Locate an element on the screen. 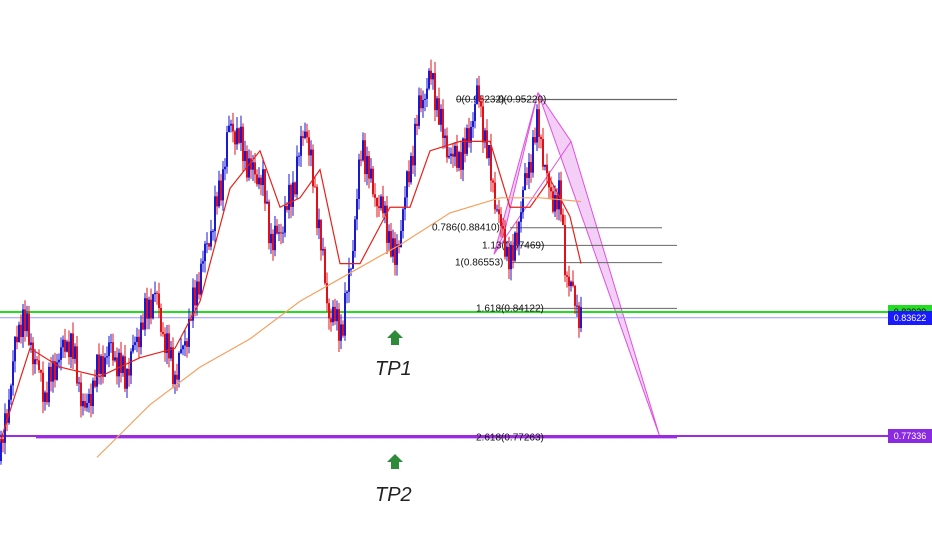 This screenshot has width=932, height=550. fib-level-label-0: 0(0.95232) is located at coordinates (480, 99).